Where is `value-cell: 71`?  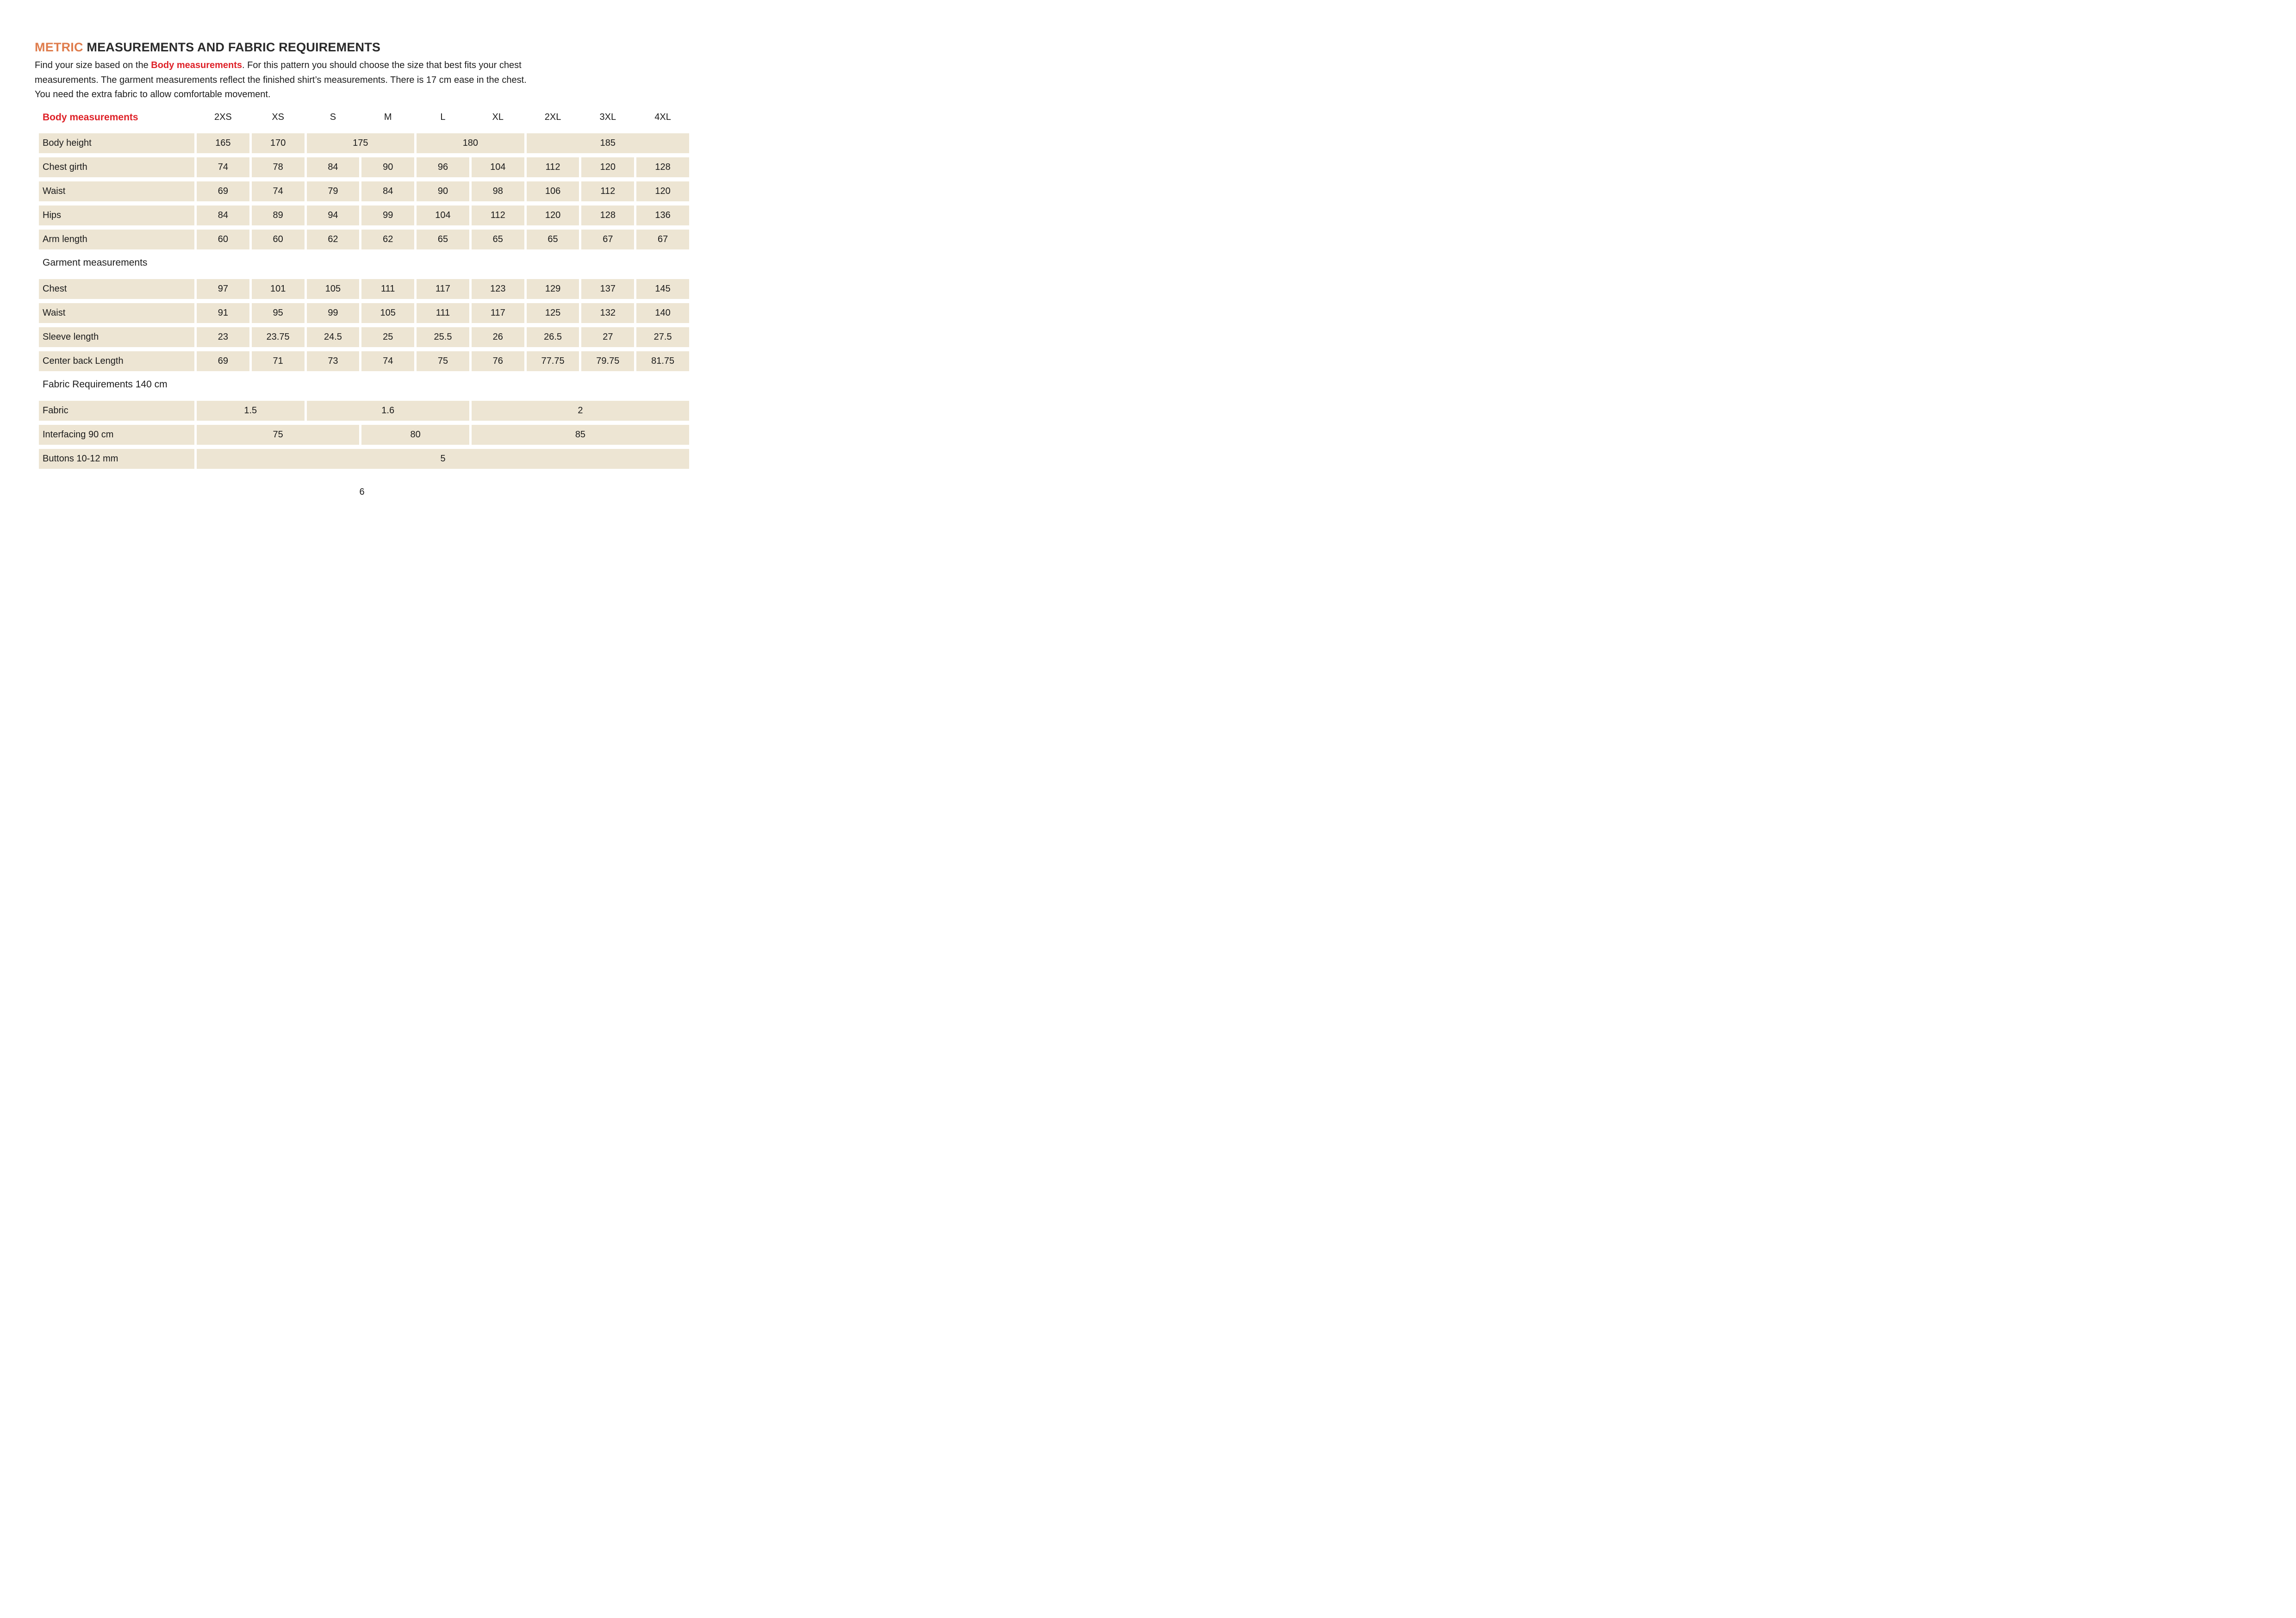 value-cell: 71 is located at coordinates (278, 361).